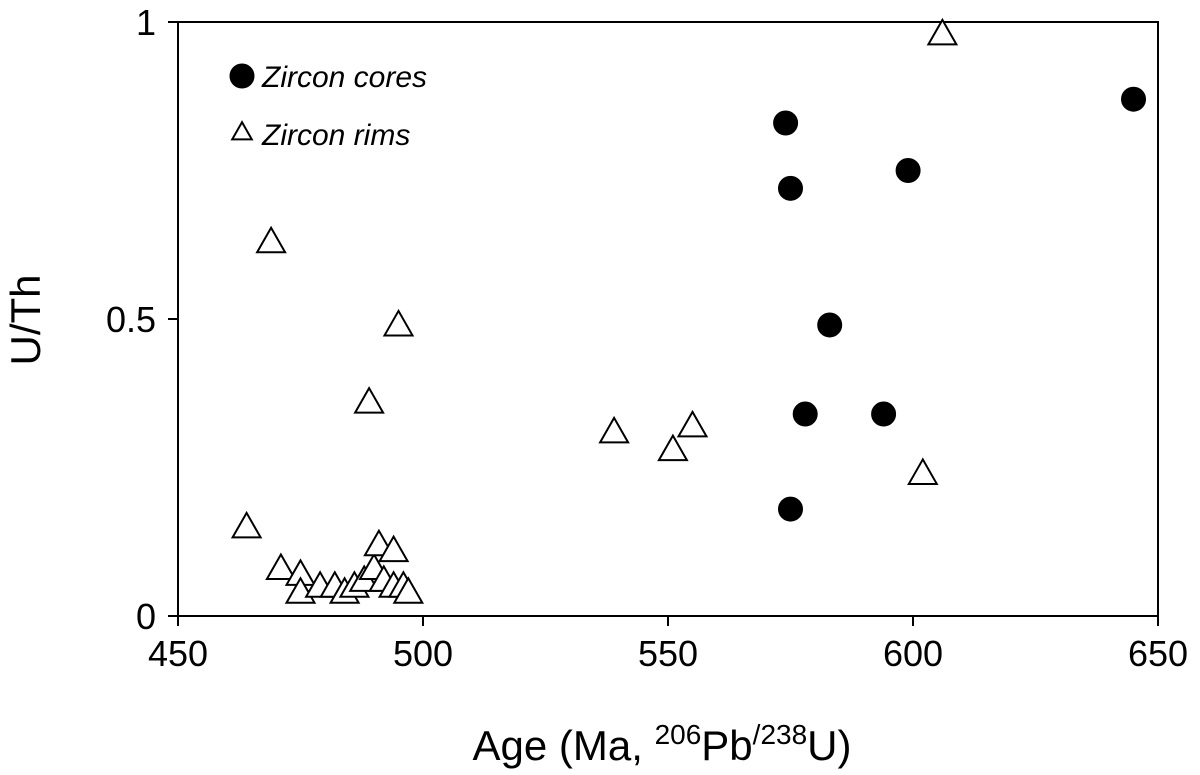  What do you see at coordinates (335, 135) in the screenshot?
I see `legend-label: Zircon rims` at bounding box center [335, 135].